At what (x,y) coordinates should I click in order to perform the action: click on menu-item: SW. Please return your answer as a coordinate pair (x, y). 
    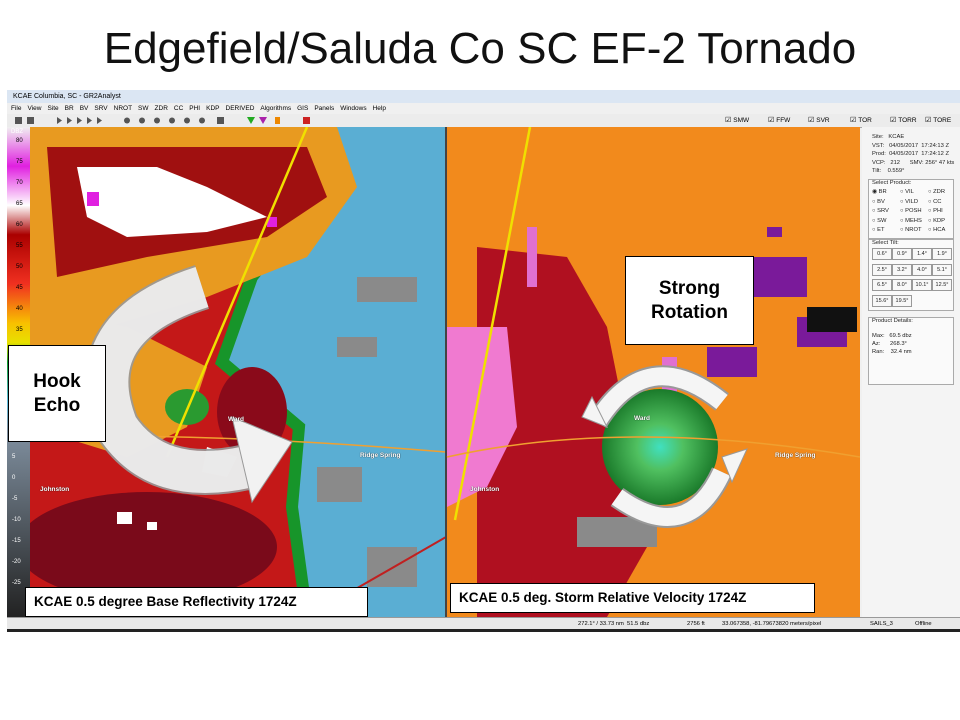
    Looking at the image, I should click on (143, 108).